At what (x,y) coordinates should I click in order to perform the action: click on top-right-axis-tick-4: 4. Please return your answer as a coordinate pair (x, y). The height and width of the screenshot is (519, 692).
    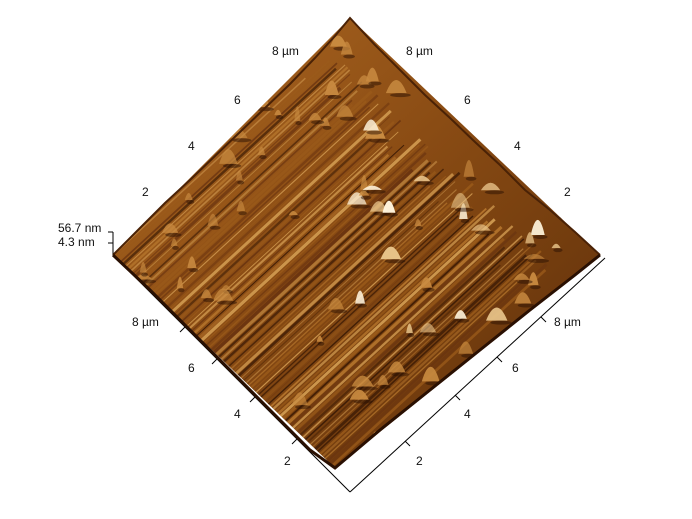
    Looking at the image, I should click on (517, 146).